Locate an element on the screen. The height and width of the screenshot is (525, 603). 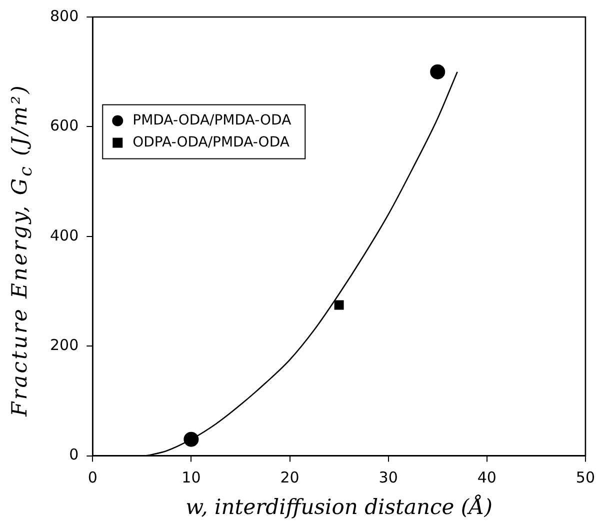
legend-label: PMDA-ODA/PMDA-ODA is located at coordinates (212, 120).